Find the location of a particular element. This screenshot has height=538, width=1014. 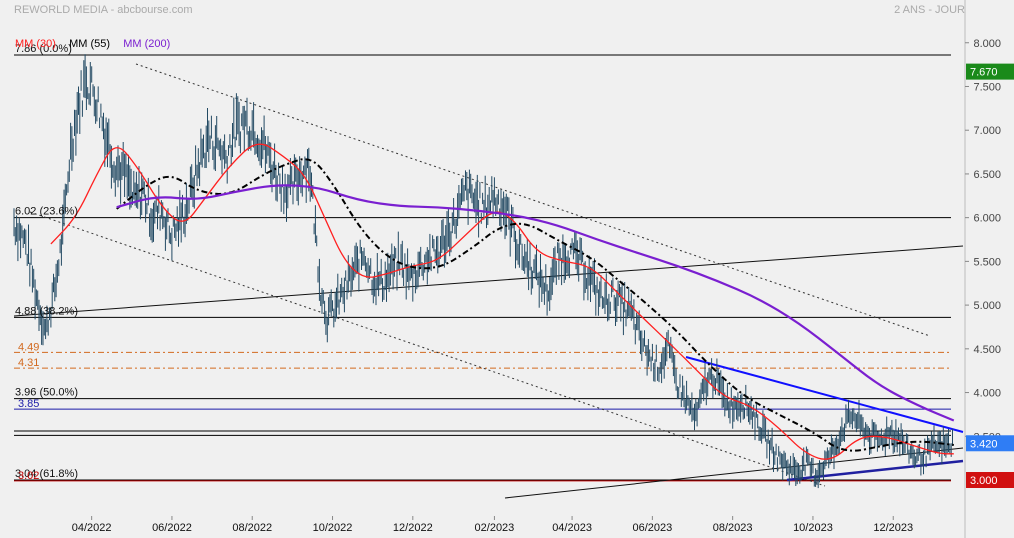

x-tick-label: 08/2022 is located at coordinates (252, 528).